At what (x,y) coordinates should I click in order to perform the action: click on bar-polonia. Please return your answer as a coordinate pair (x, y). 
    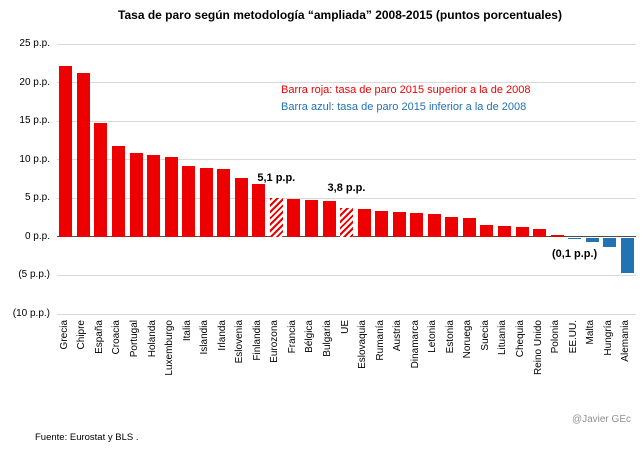
    Looking at the image, I should click on (557, 236).